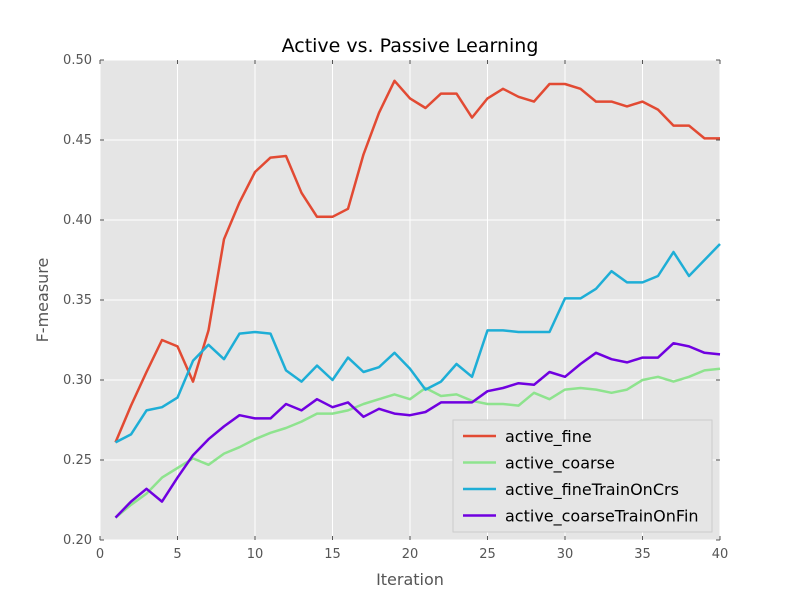 This screenshot has height=600, width=800. Describe the element at coordinates (410, 554) in the screenshot. I see `x-tick-label: 20` at that location.